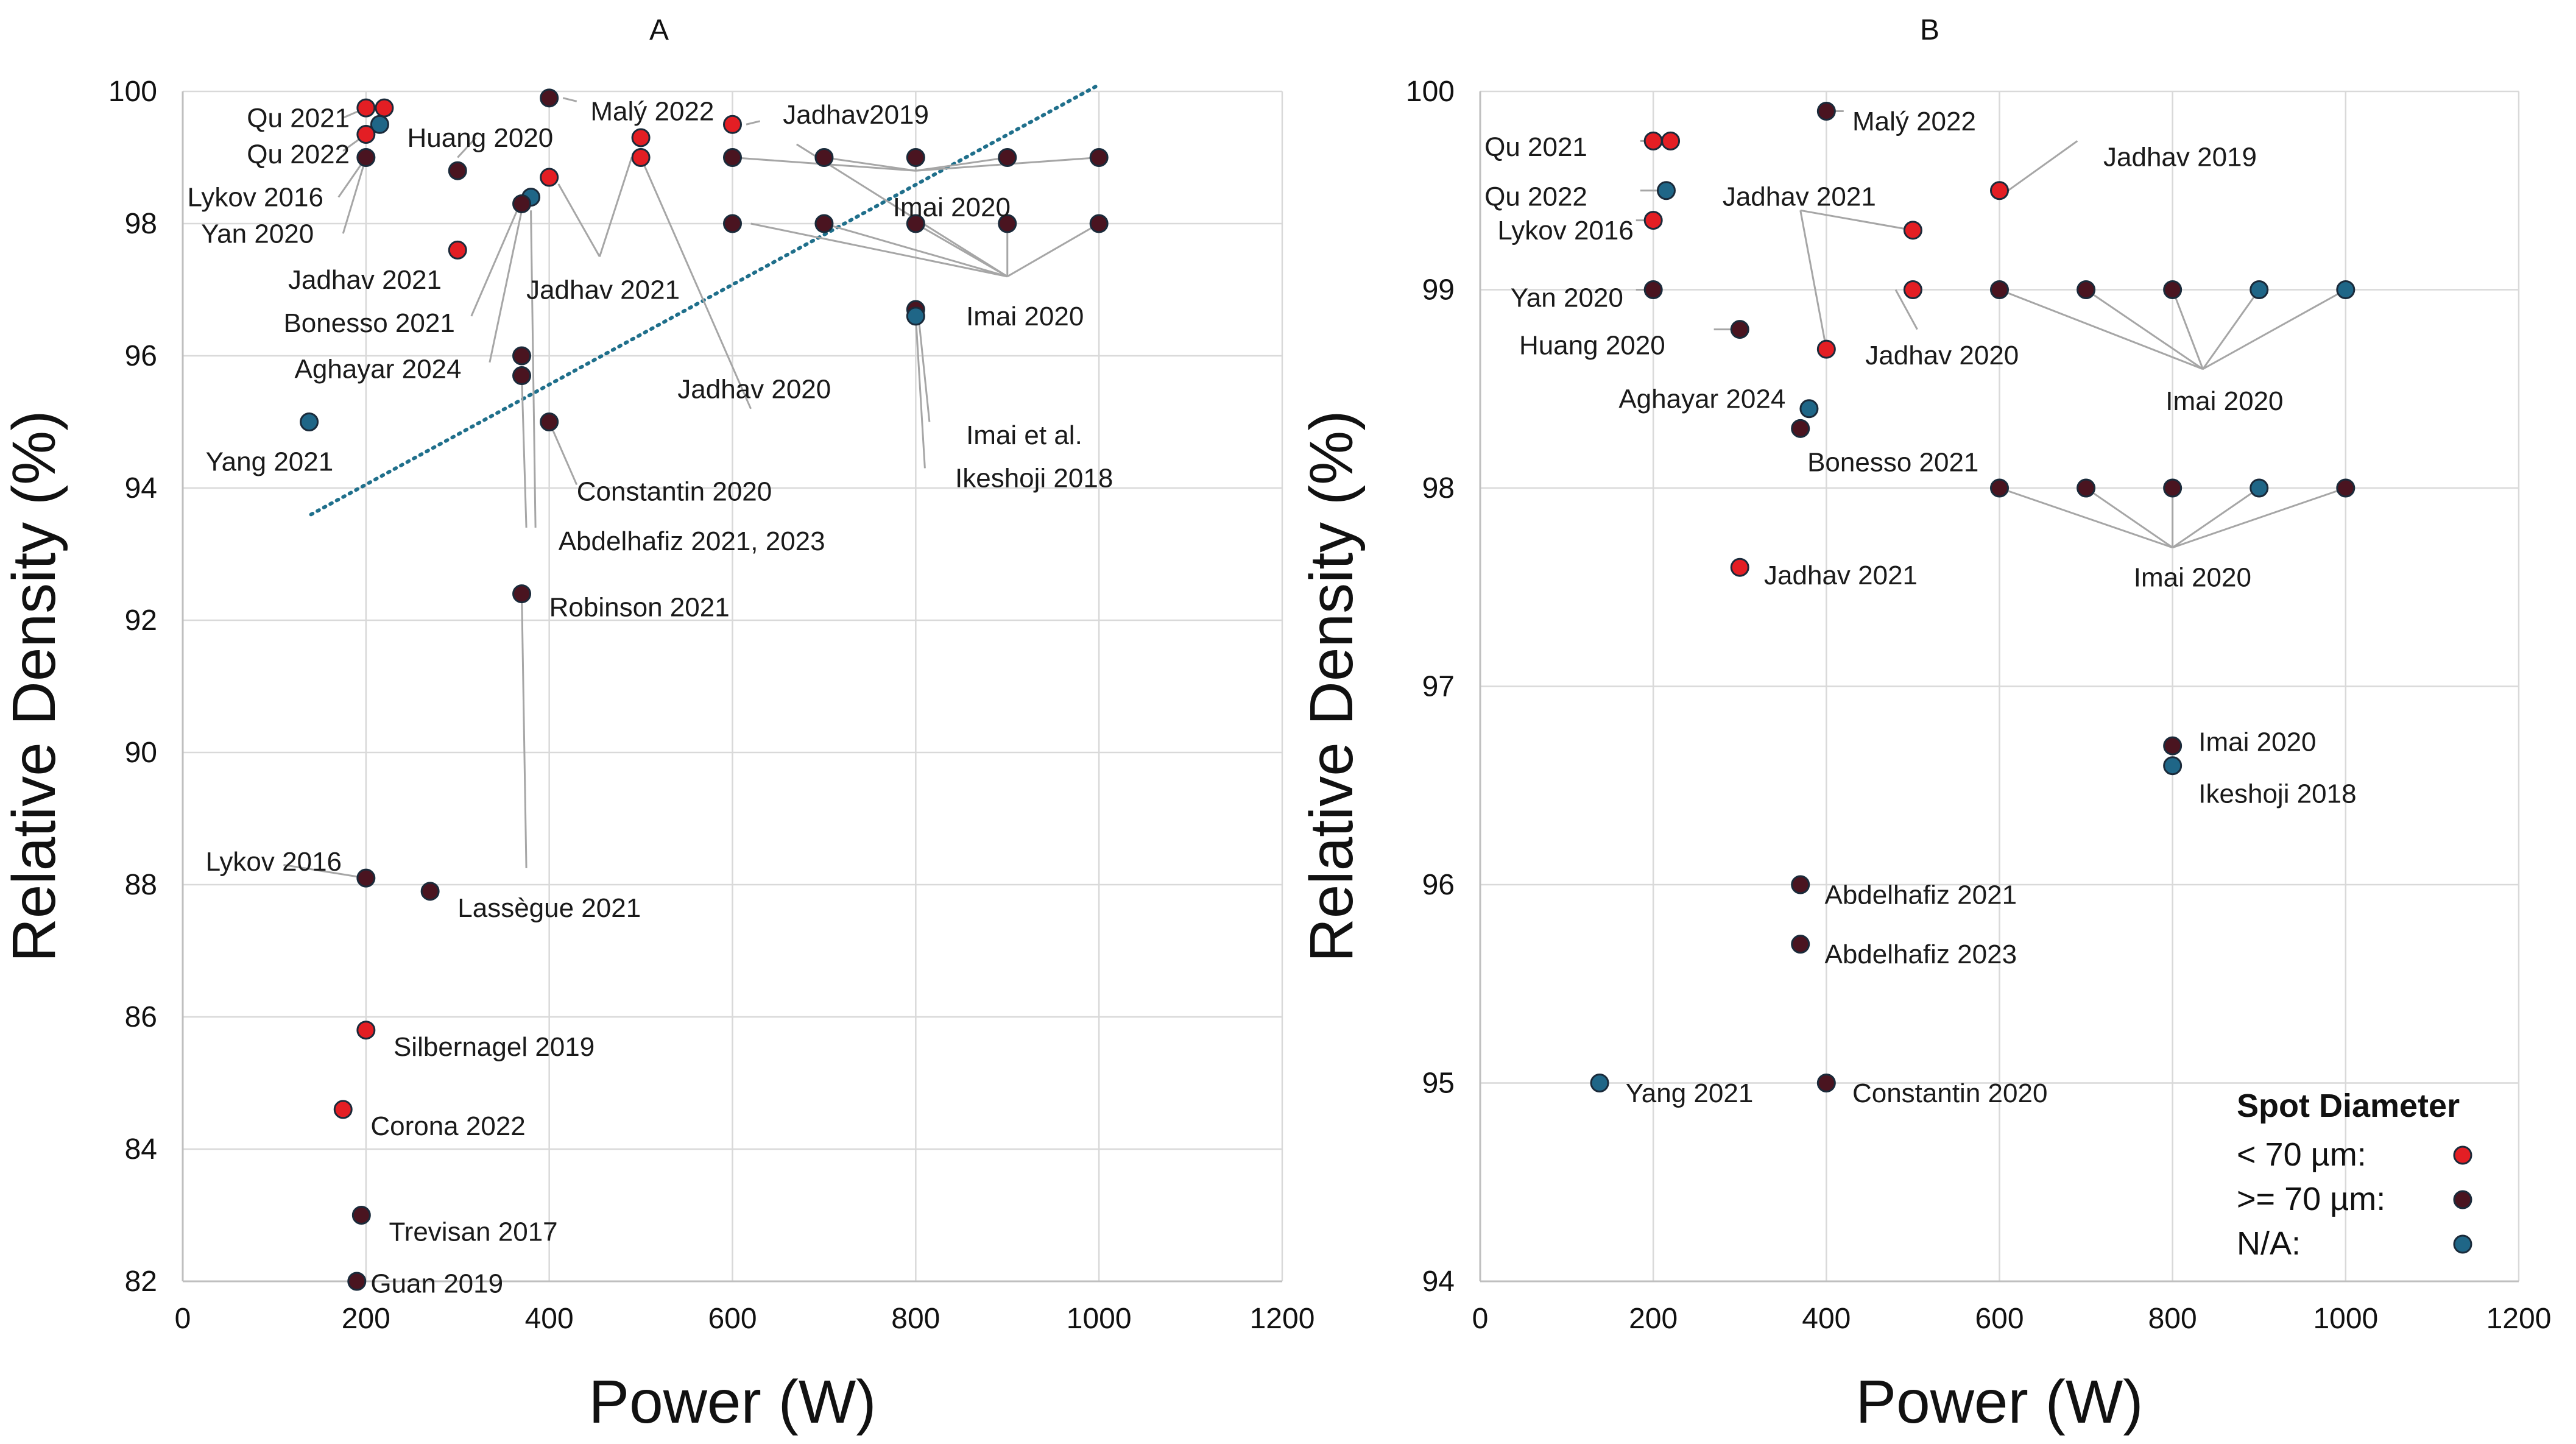 The image size is (2576, 1444). I want to click on point-label: Yan 2020, so click(1567, 298).